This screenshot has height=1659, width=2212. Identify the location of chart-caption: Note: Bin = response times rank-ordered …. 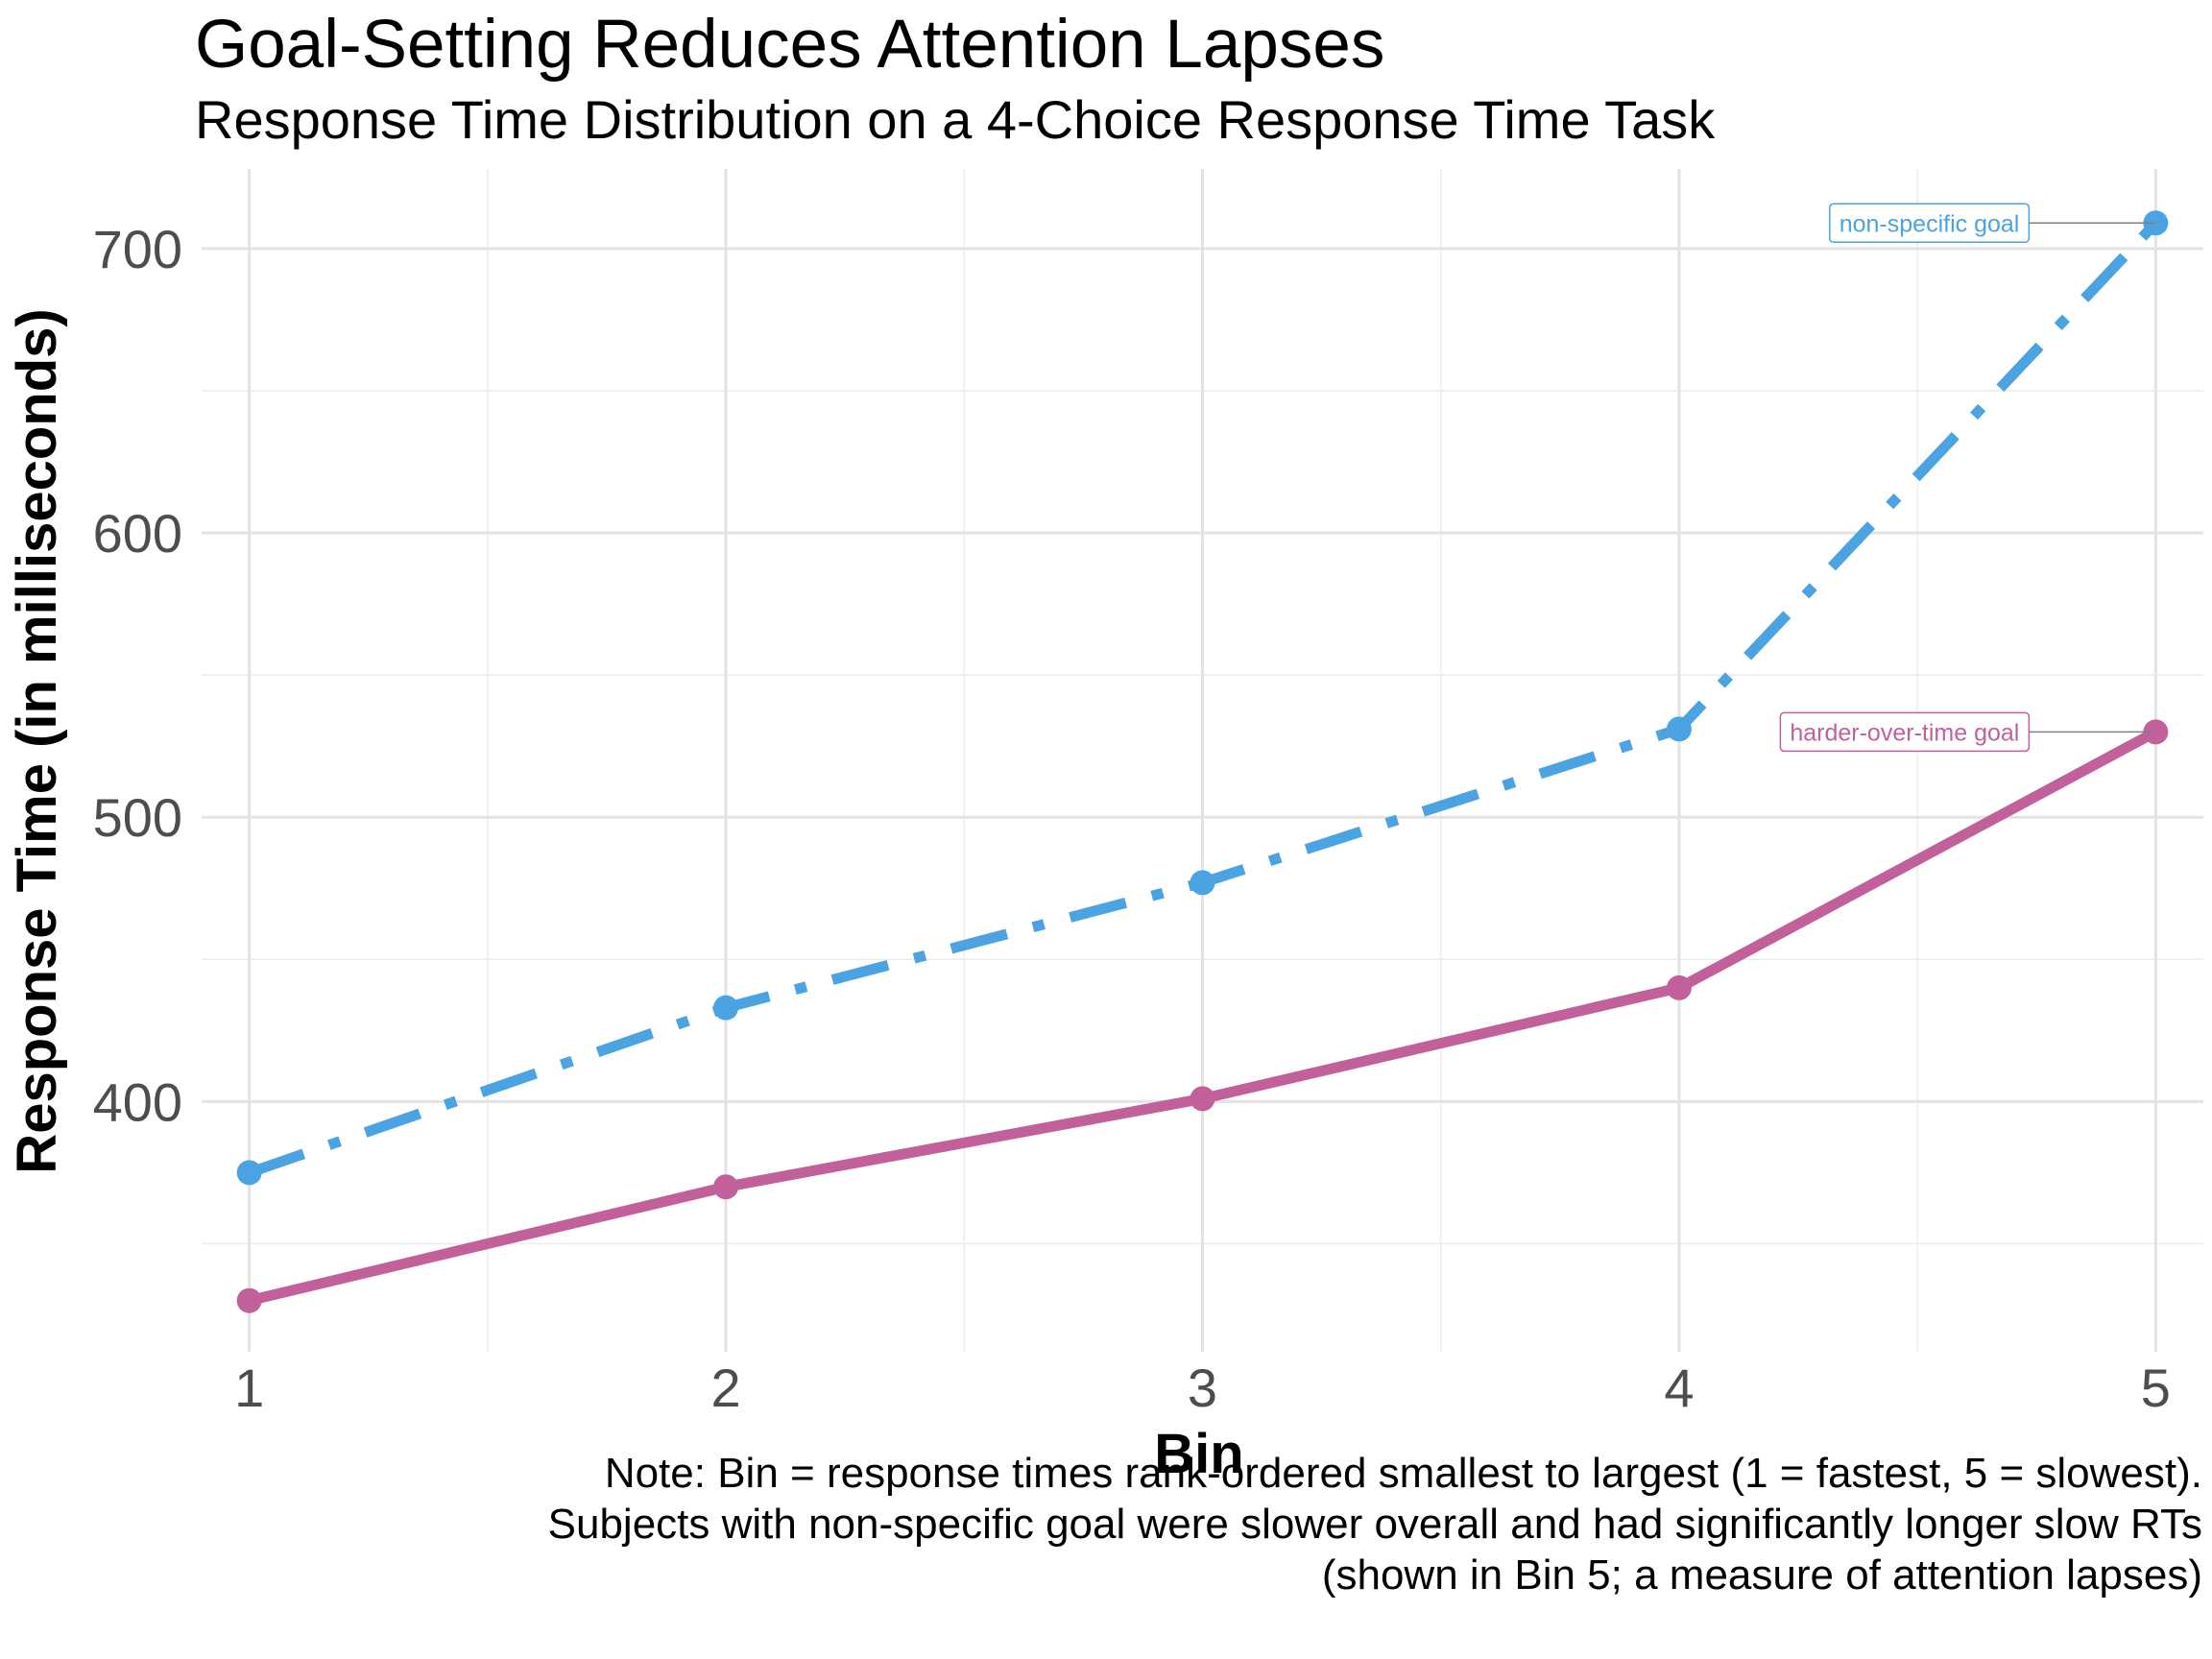
(1375, 1524).